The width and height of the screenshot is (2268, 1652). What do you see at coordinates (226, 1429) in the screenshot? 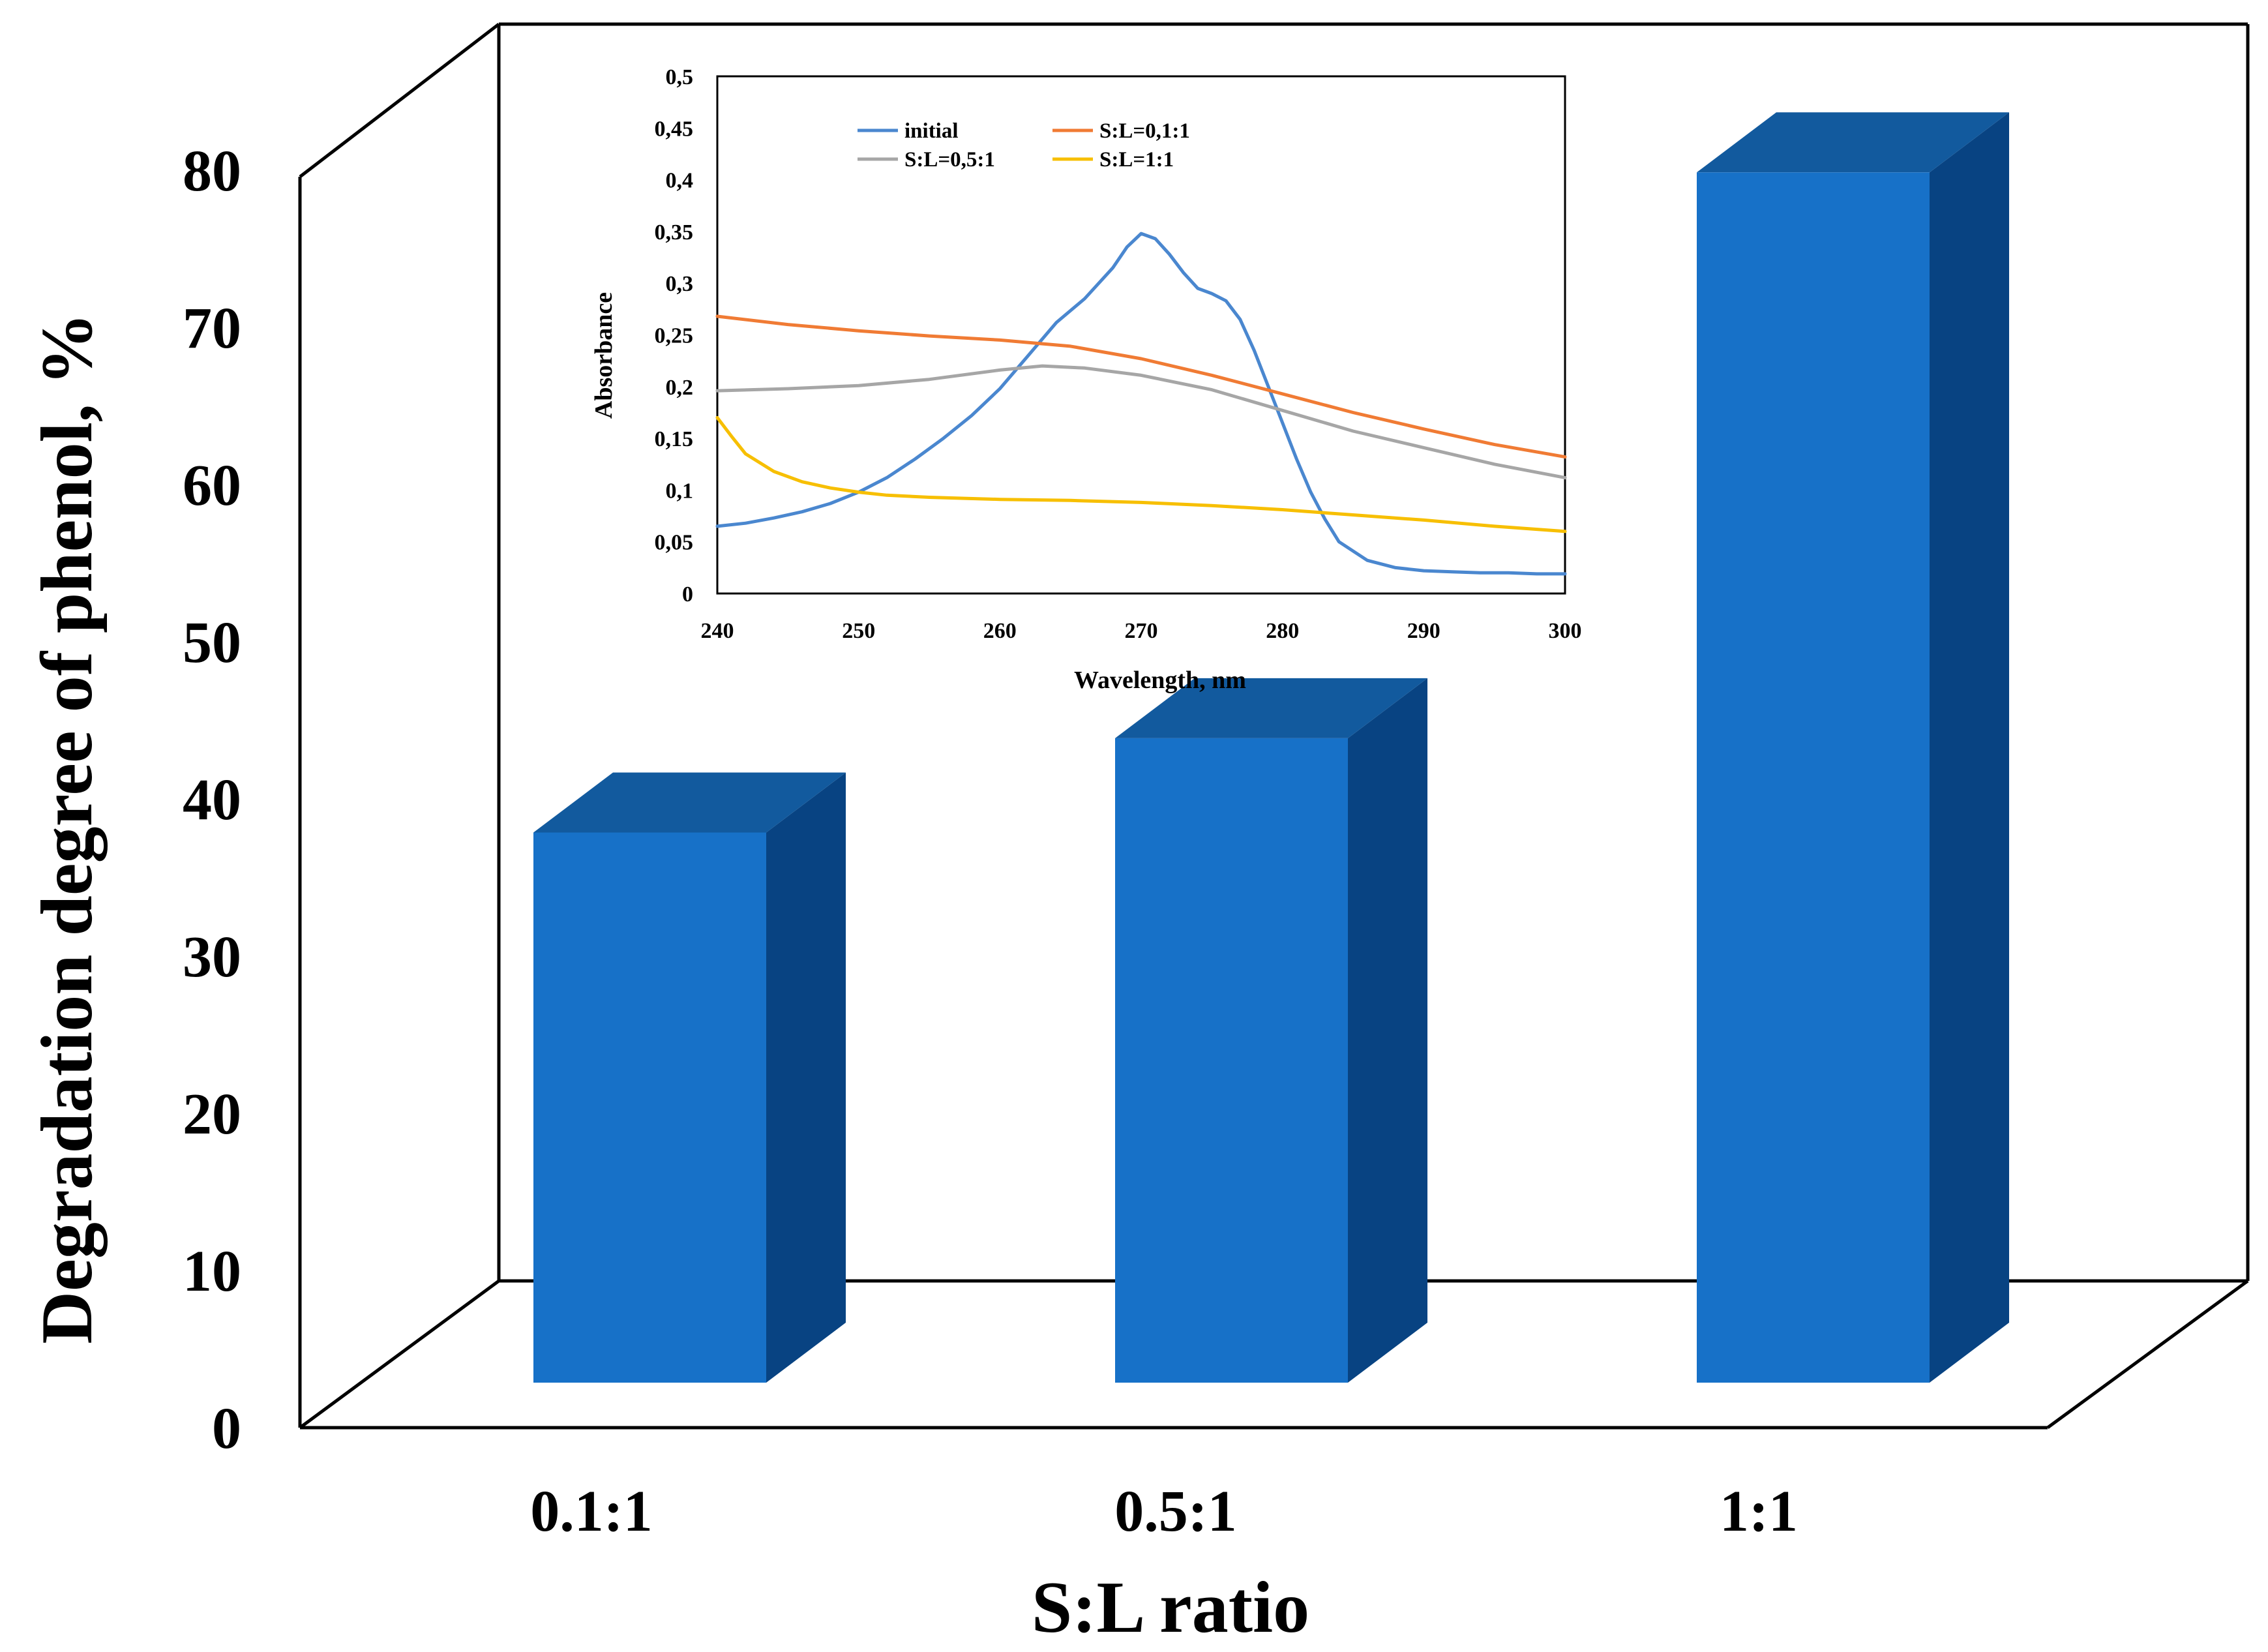
I see `y-tick-0: 0` at bounding box center [226, 1429].